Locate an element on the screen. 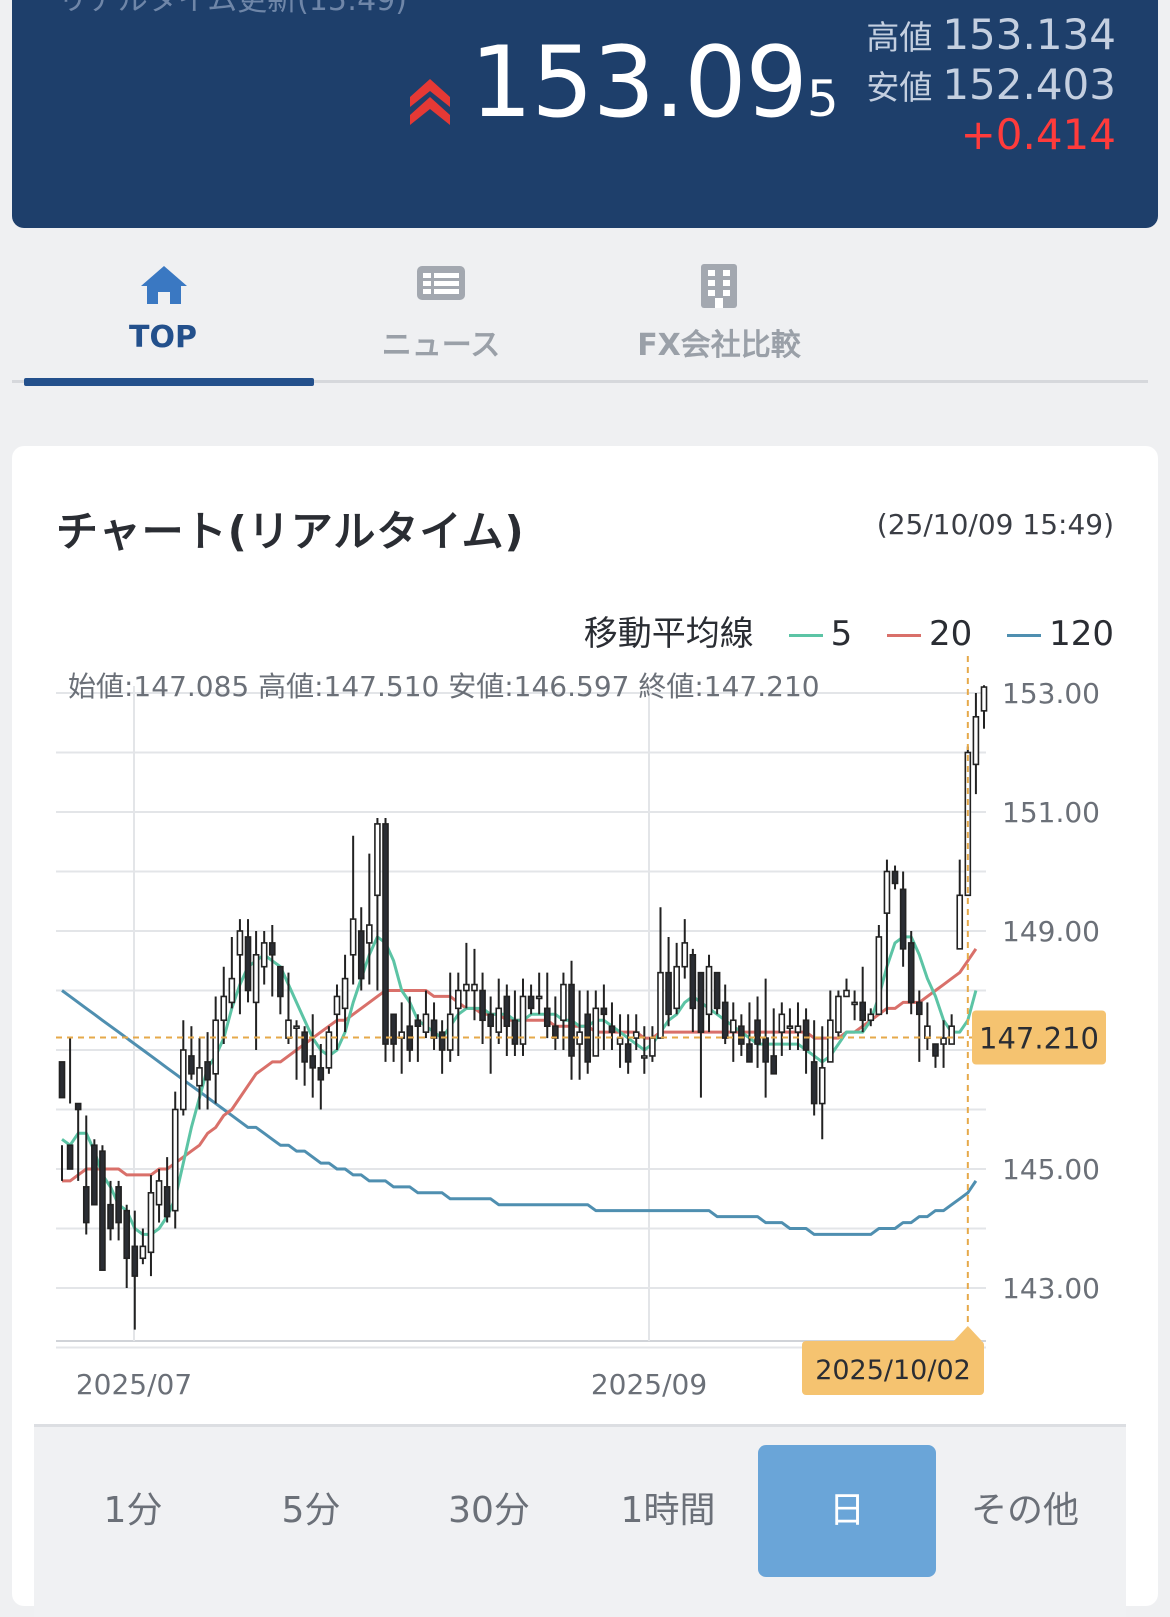 This screenshot has height=1617, width=1170. y-tick-label: 151.00 is located at coordinates (1051, 812).